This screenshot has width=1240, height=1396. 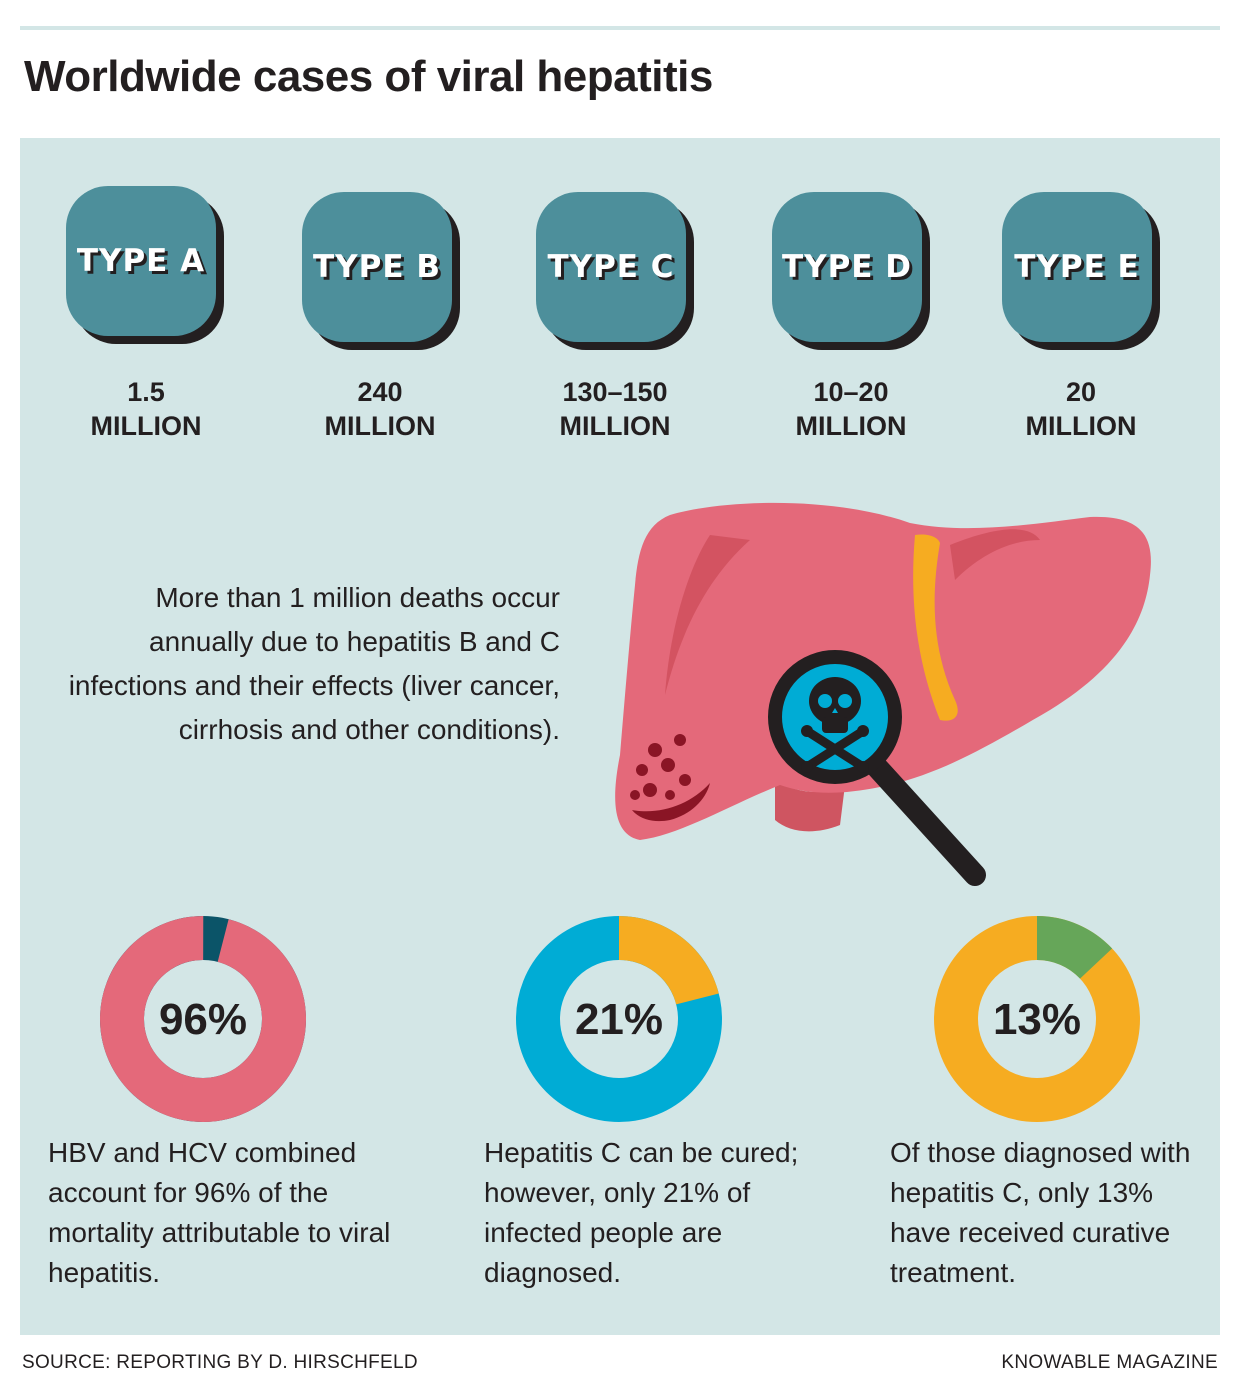 What do you see at coordinates (835, 725) in the screenshot?
I see `skull-crossbones-icon` at bounding box center [835, 725].